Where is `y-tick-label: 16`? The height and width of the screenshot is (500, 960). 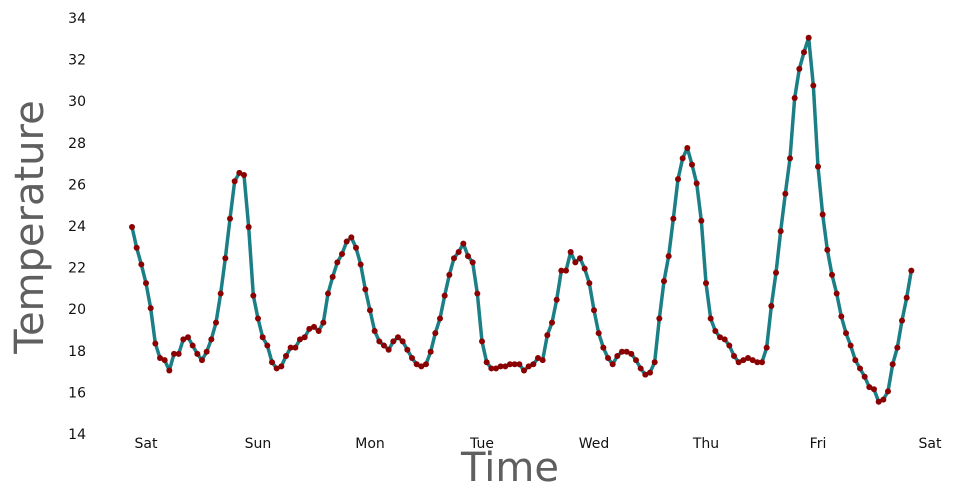
y-tick-label: 16 is located at coordinates (77, 393).